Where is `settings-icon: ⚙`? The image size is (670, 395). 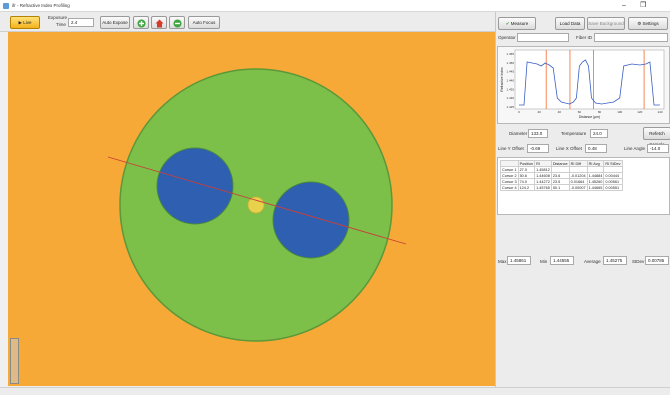 settings-icon: ⚙ is located at coordinates (640, 23).